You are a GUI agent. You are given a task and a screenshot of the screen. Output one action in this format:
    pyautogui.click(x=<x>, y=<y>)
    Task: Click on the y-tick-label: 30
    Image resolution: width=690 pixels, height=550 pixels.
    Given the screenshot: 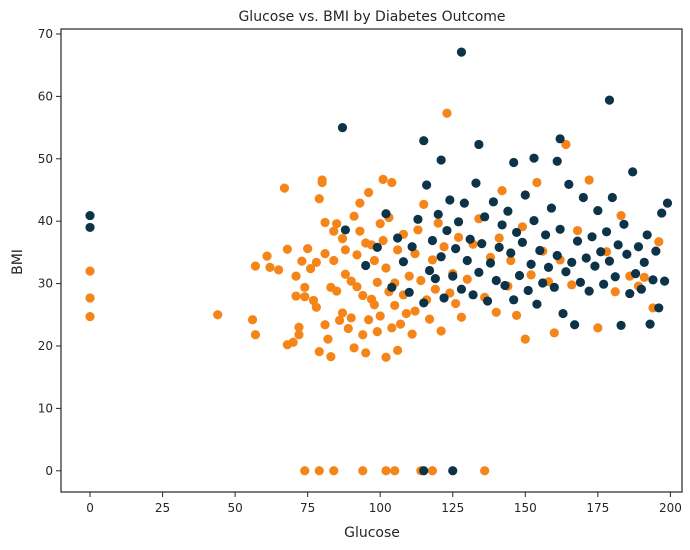 What is the action you would take?
    pyautogui.click(x=45, y=284)
    